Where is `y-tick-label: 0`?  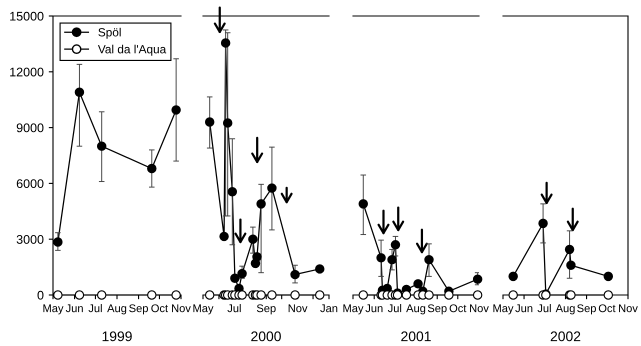
y-tick-label: 0 is located at coordinates (41, 295).